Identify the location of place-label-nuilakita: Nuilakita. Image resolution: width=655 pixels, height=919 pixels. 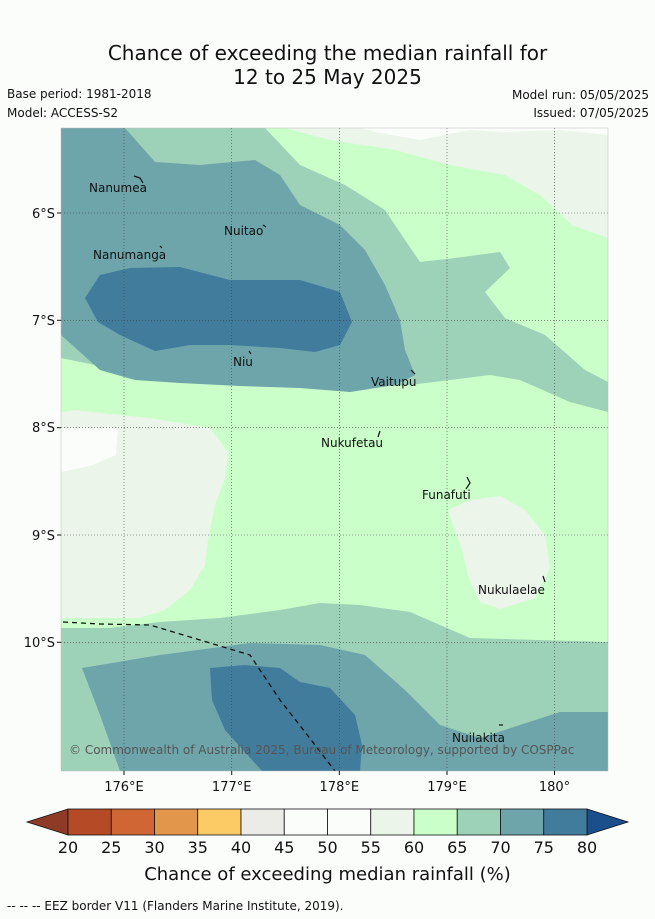
(478, 738).